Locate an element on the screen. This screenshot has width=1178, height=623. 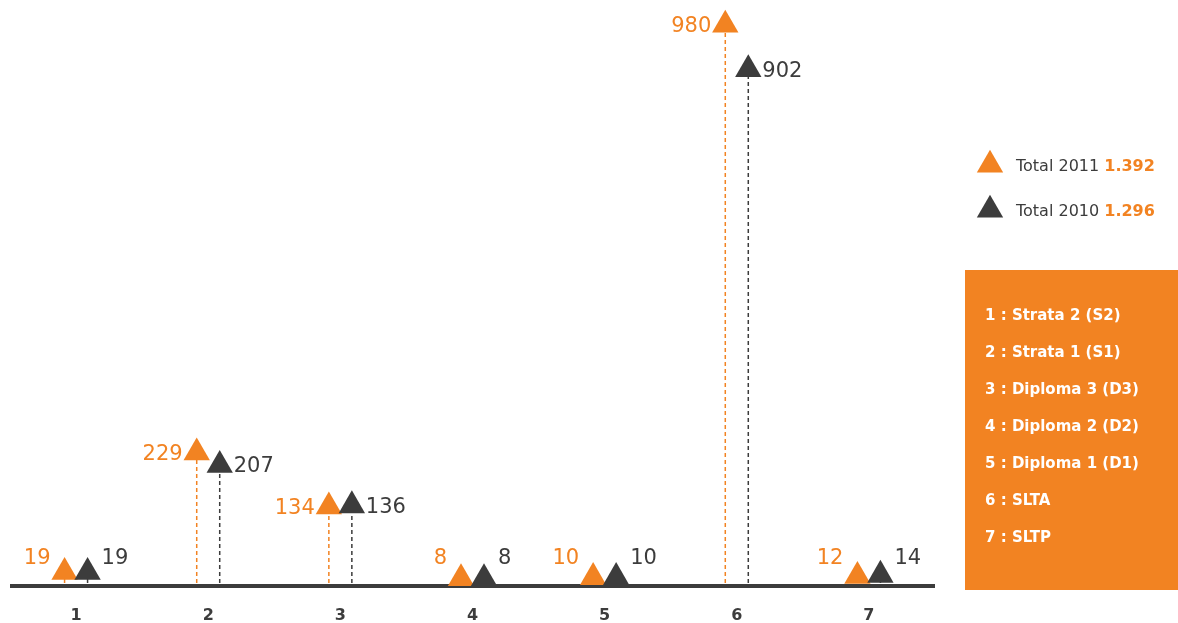
data-label: 14 is located at coordinates (908, 557).